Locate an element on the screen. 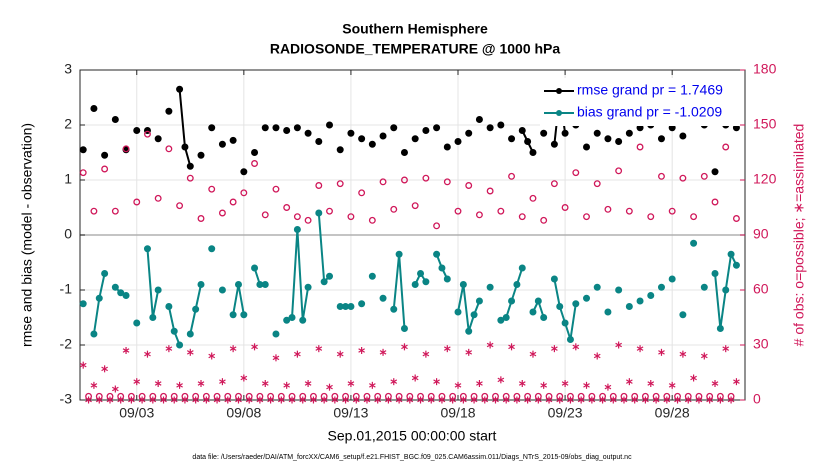  x-tick-label: 09/18 is located at coordinates (457, 413).